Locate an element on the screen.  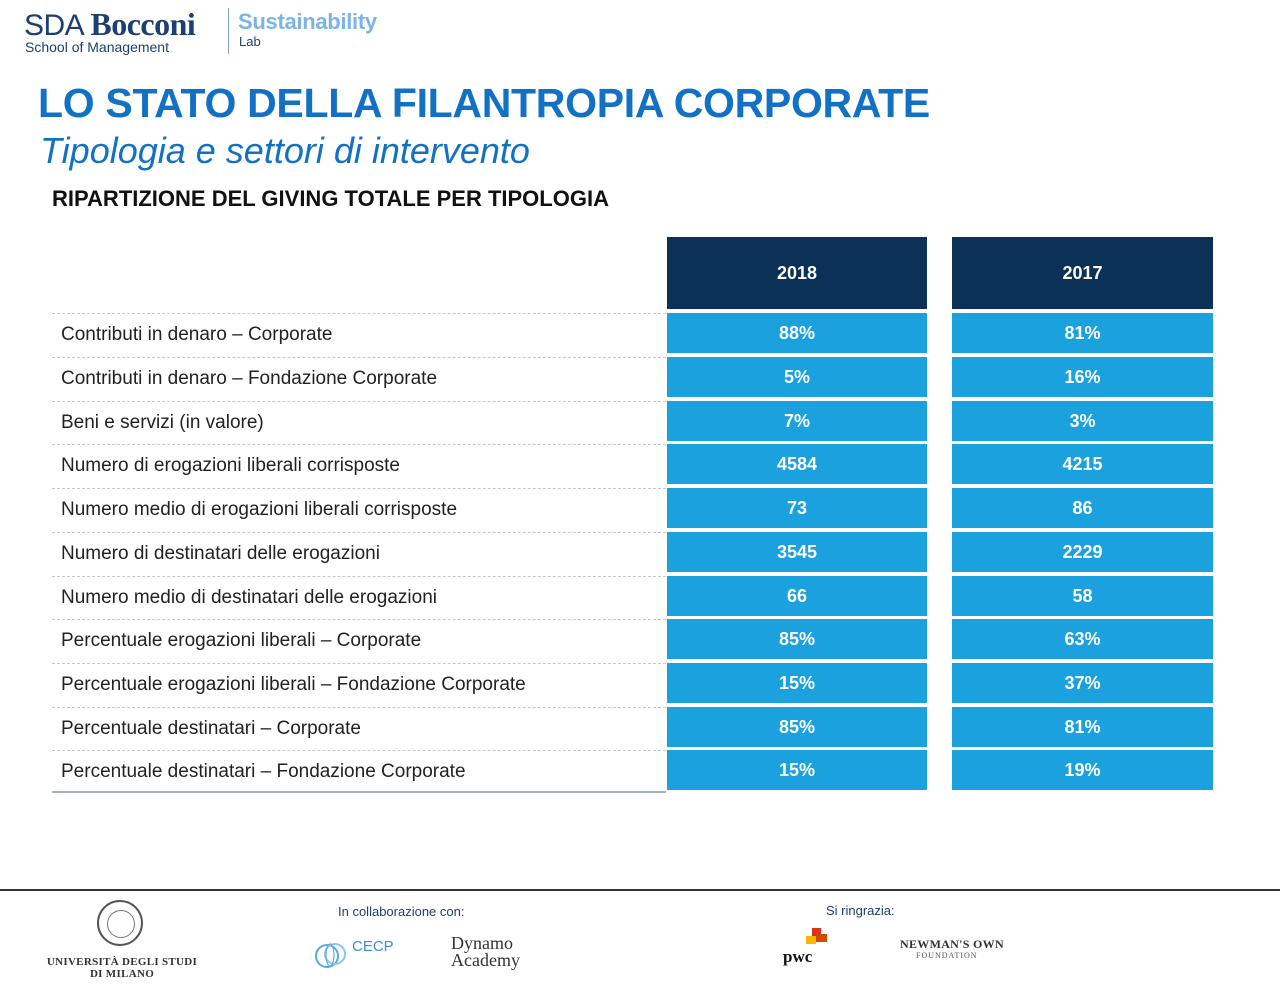
cell-2018: 4584 is located at coordinates (797, 464).